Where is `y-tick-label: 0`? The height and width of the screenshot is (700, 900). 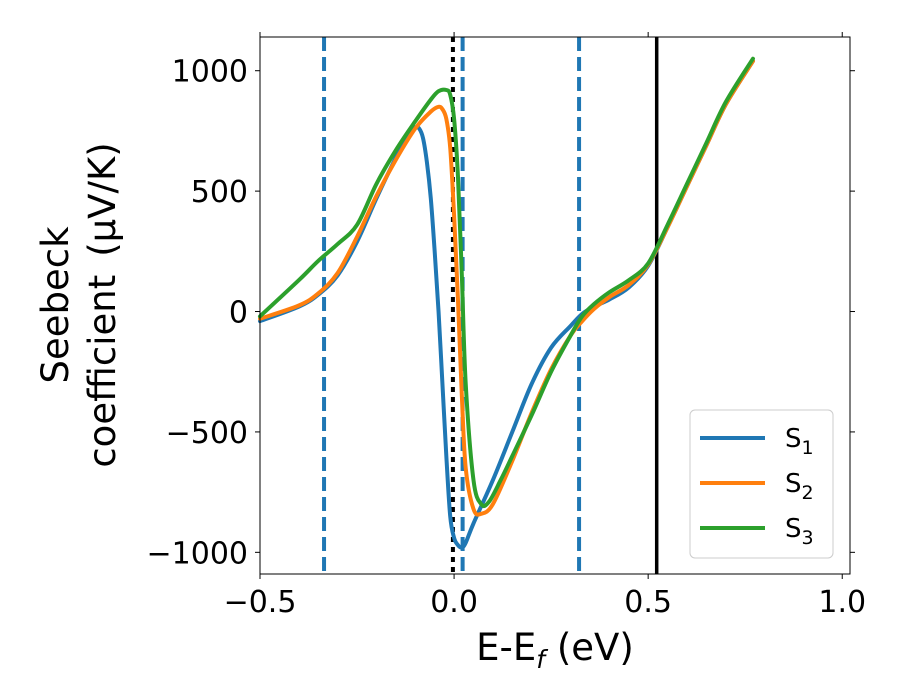 y-tick-label: 0 is located at coordinates (238, 313).